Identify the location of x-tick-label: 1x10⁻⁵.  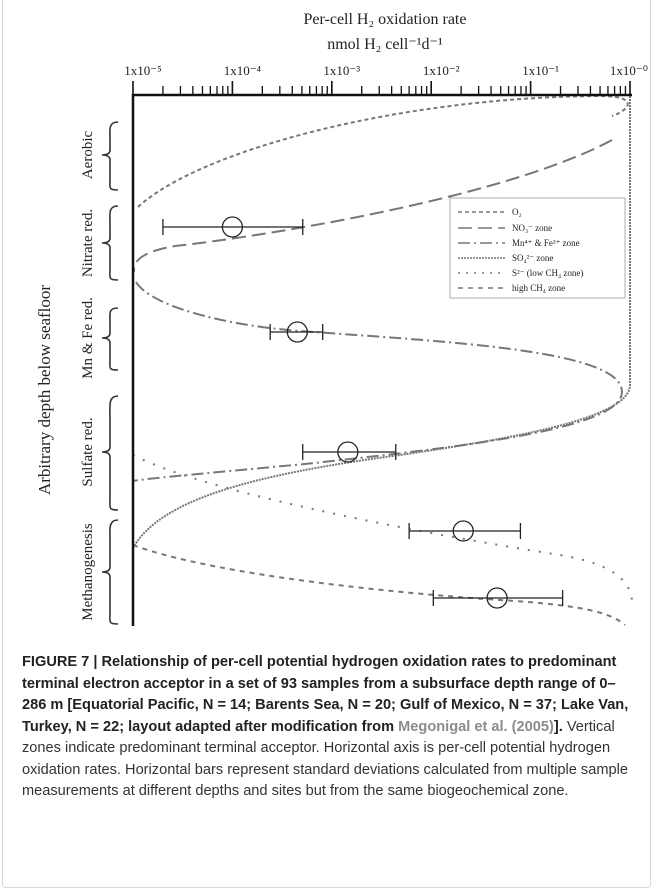
(142, 70).